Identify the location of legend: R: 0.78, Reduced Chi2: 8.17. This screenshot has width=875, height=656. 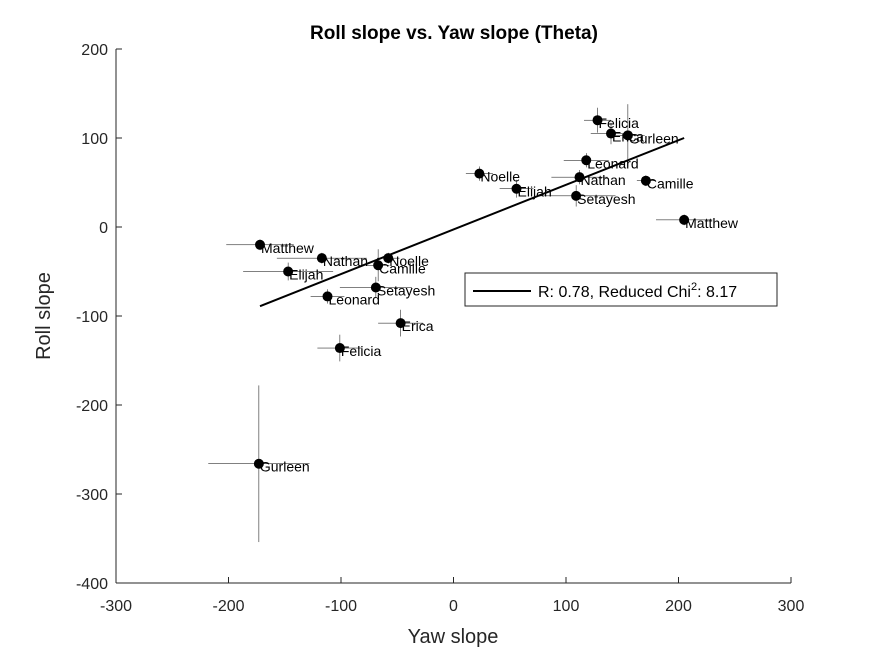
(621, 289).